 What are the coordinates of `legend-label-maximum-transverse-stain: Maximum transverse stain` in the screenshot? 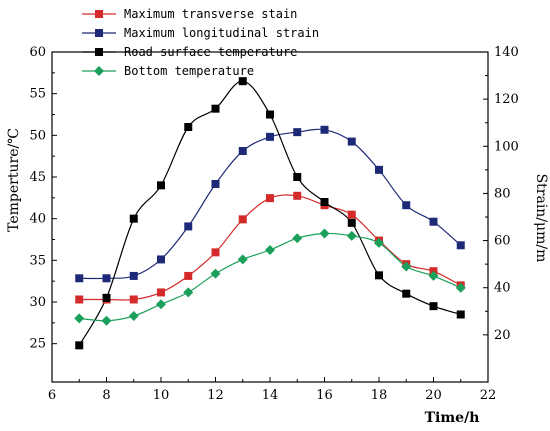 It's located at (210, 14).